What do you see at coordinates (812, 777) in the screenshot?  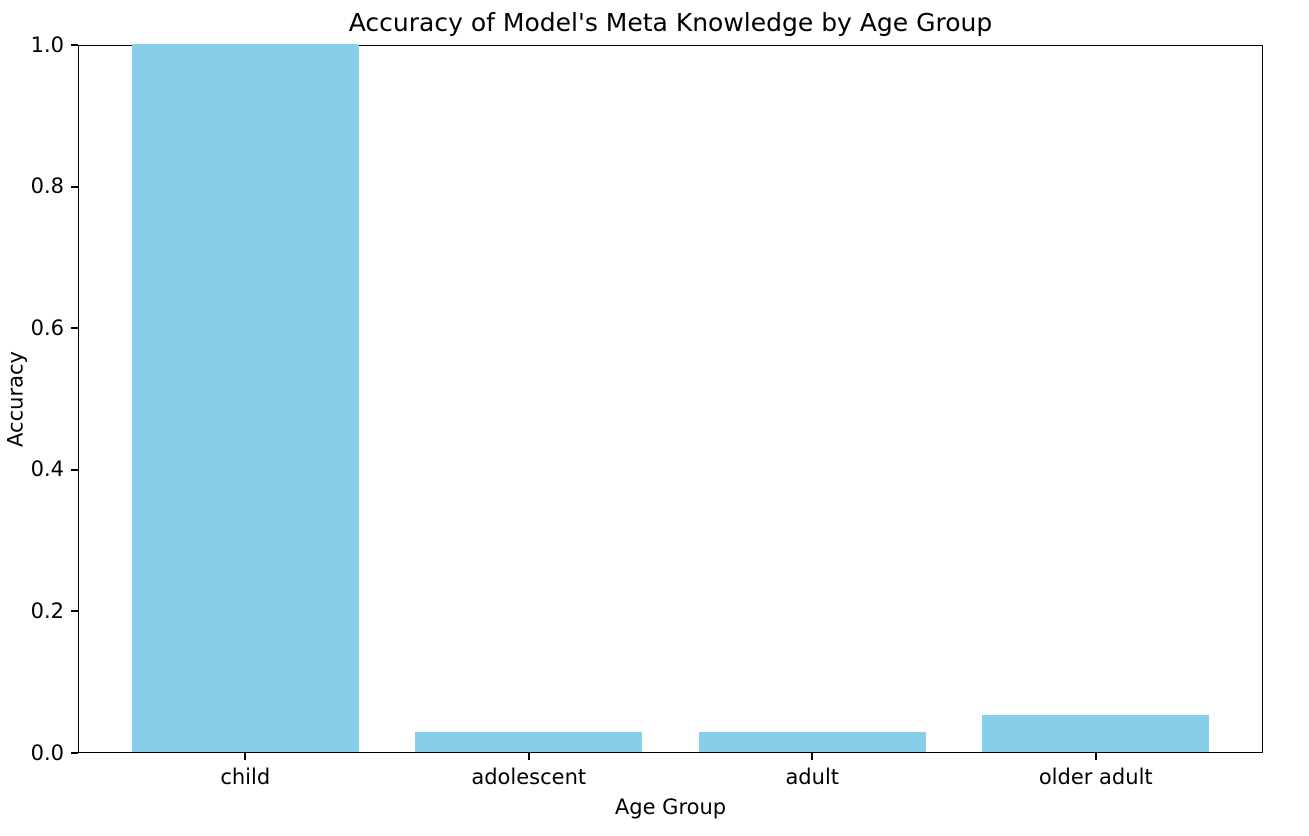 I see `x-tick-label: adult` at bounding box center [812, 777].